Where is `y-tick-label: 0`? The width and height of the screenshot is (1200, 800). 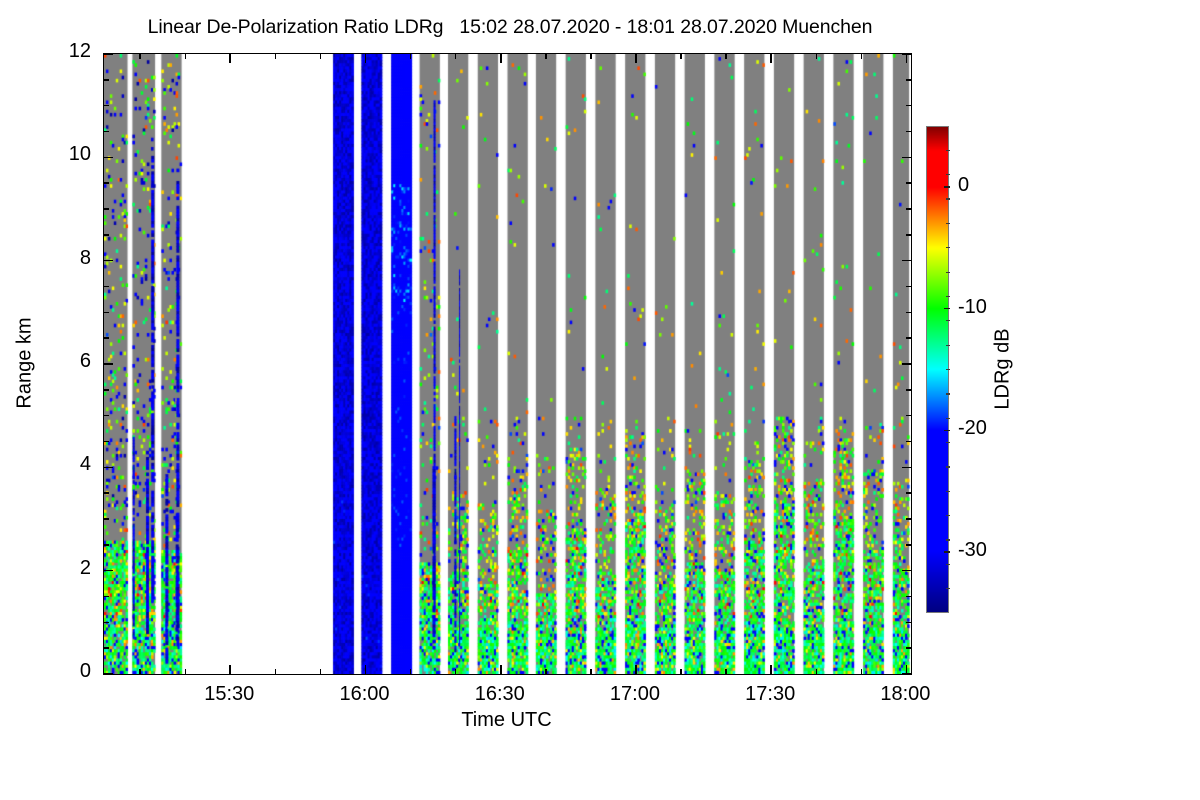 y-tick-label: 0 is located at coordinates (85, 671).